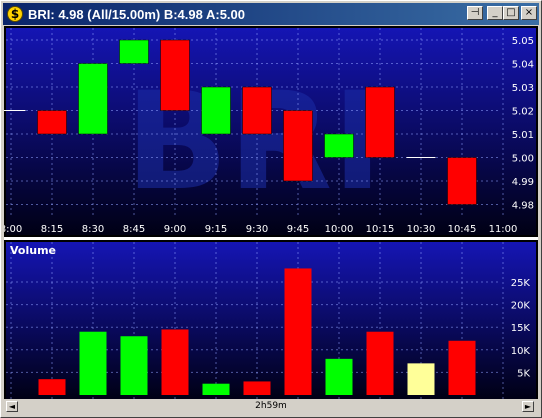 The image size is (542, 418). What do you see at coordinates (523, 65) in the screenshot?
I see `price-tick-label: 5.04` at bounding box center [523, 65].